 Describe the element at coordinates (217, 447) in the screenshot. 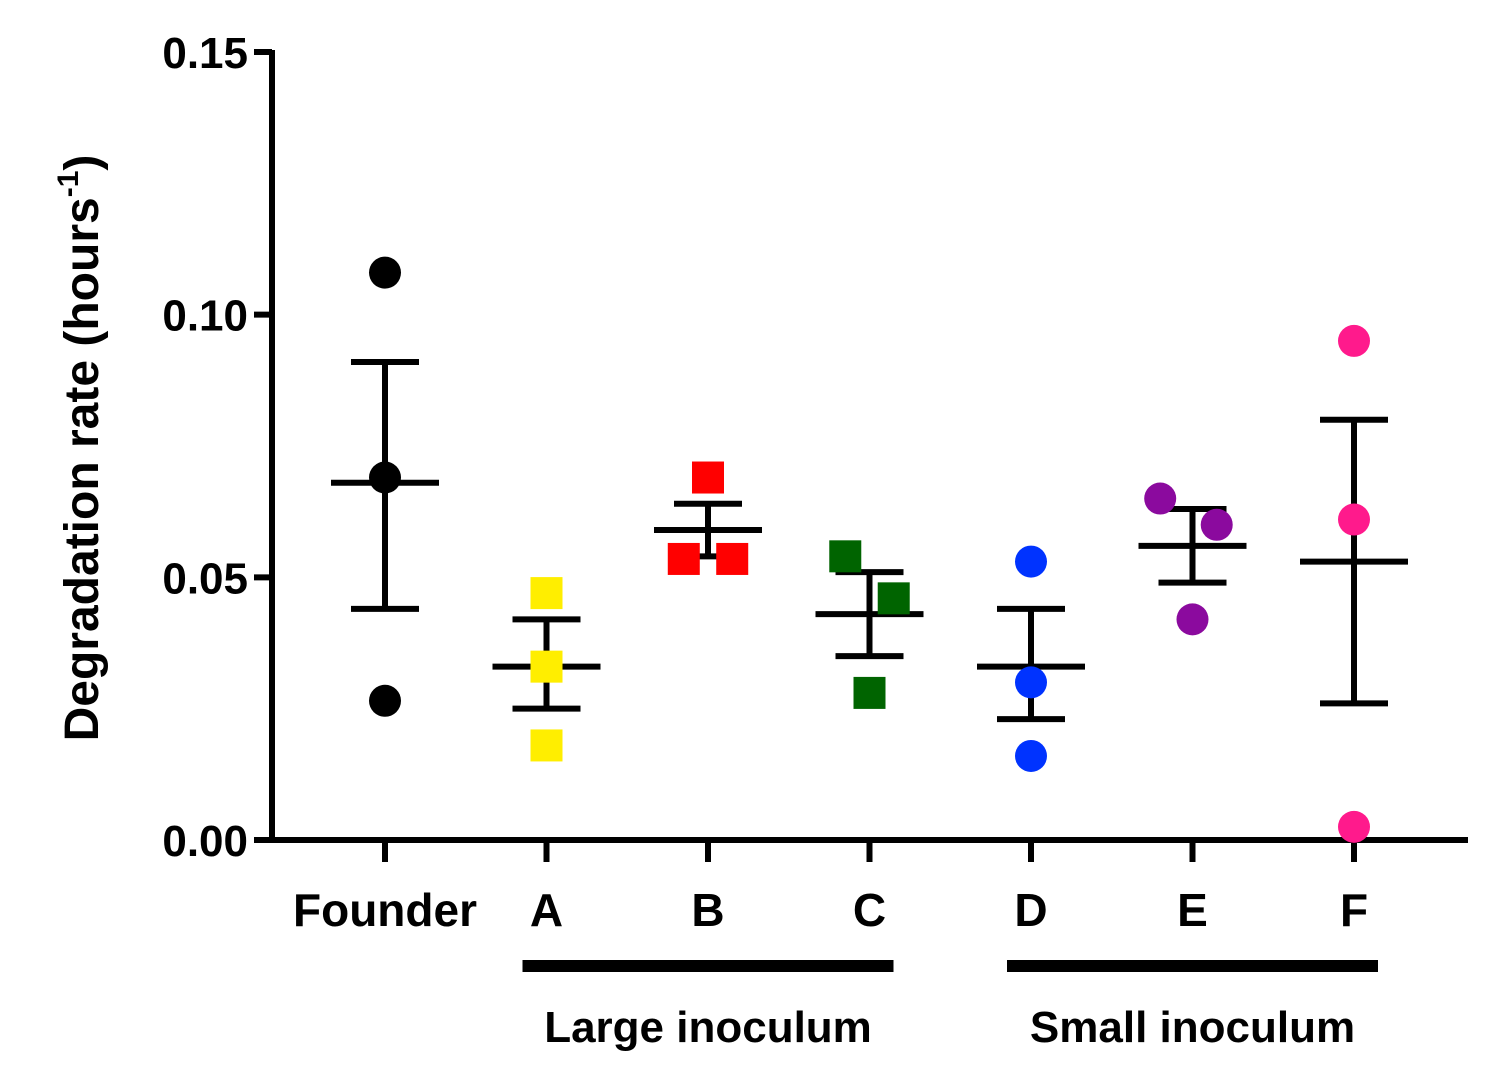

I see `y-axis-ticks: 0.00 0.05 0.10 0.15` at that location.